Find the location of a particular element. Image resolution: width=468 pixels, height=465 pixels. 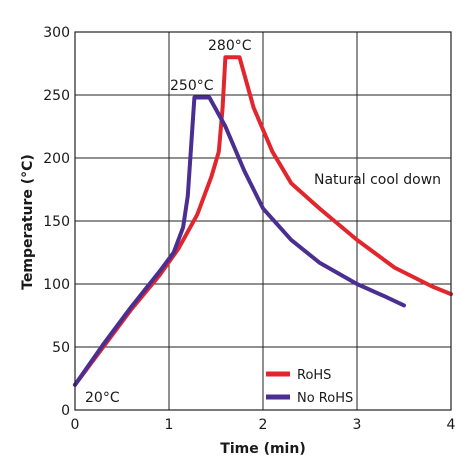

x-tick-label-1: 1 is located at coordinates (169, 425).